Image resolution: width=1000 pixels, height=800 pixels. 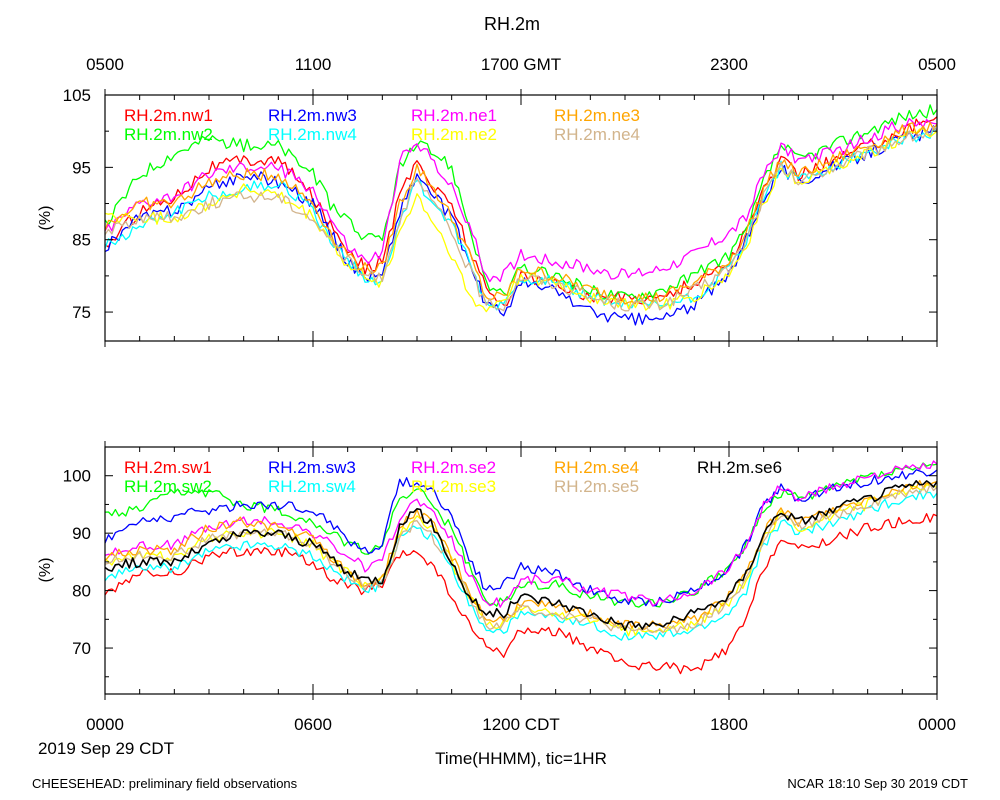 What do you see at coordinates (77, 476) in the screenshot?
I see `bottom-ytick-label: 100` at bounding box center [77, 476].